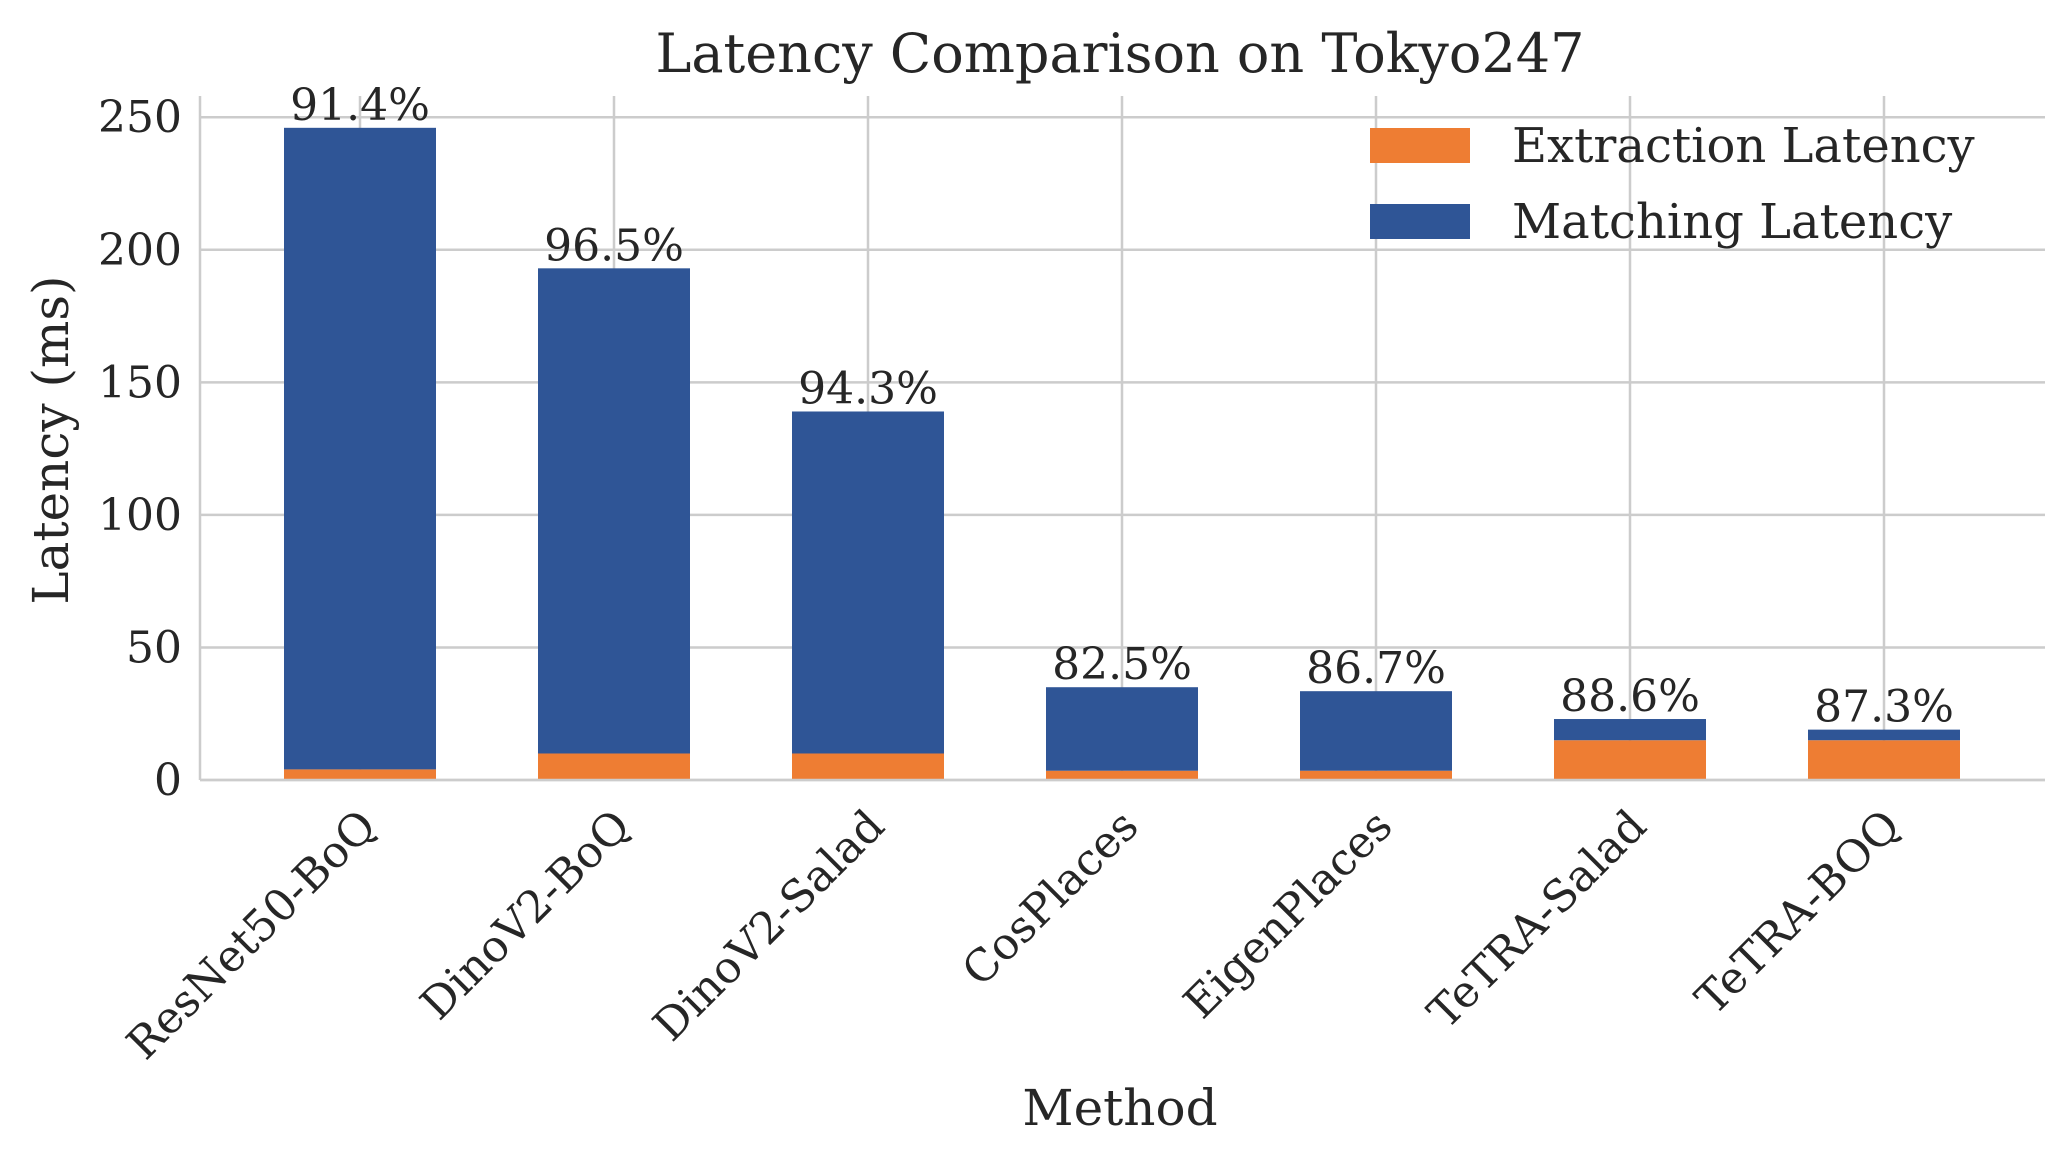 The height and width of the screenshot is (1162, 2061). What do you see at coordinates (1537, 919) in the screenshot?
I see `x-tick-label: TeTRA-Salad` at bounding box center [1537, 919].